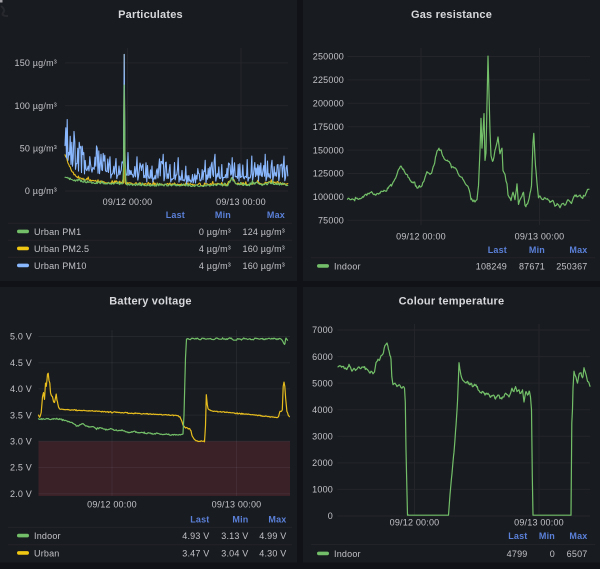  I want to click on svg-text: 6507, so click(577, 554).